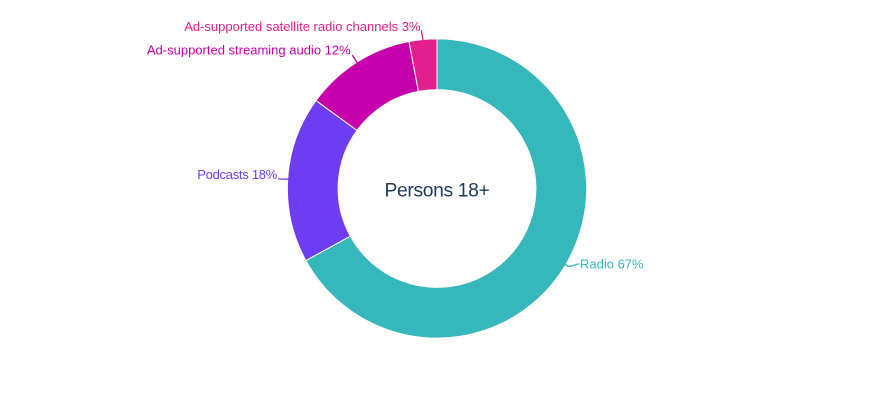  I want to click on svg-text: Persons 18+, so click(437, 191).